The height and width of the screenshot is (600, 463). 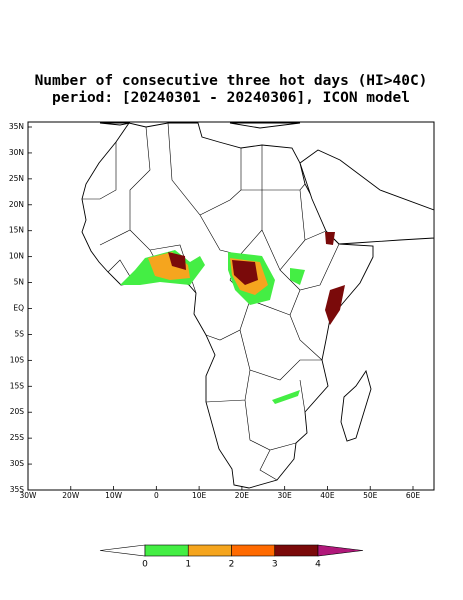 What do you see at coordinates (188, 565) in the screenshot?
I see `colorbar-label: 1` at bounding box center [188, 565].